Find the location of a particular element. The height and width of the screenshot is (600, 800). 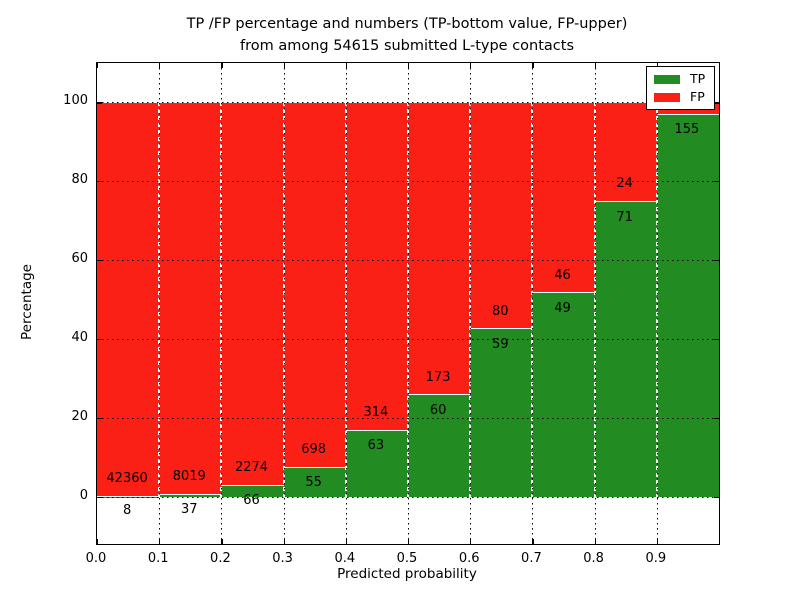

x-tick-label: 0.1 is located at coordinates (158, 558).